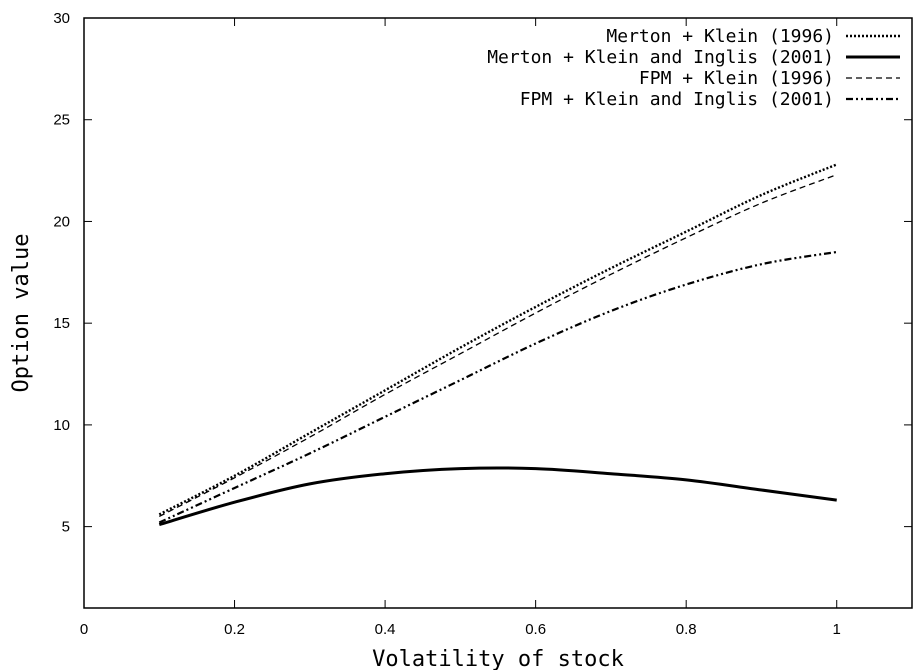  What do you see at coordinates (61, 221) in the screenshot?
I see `y-tick-label: 20` at bounding box center [61, 221].